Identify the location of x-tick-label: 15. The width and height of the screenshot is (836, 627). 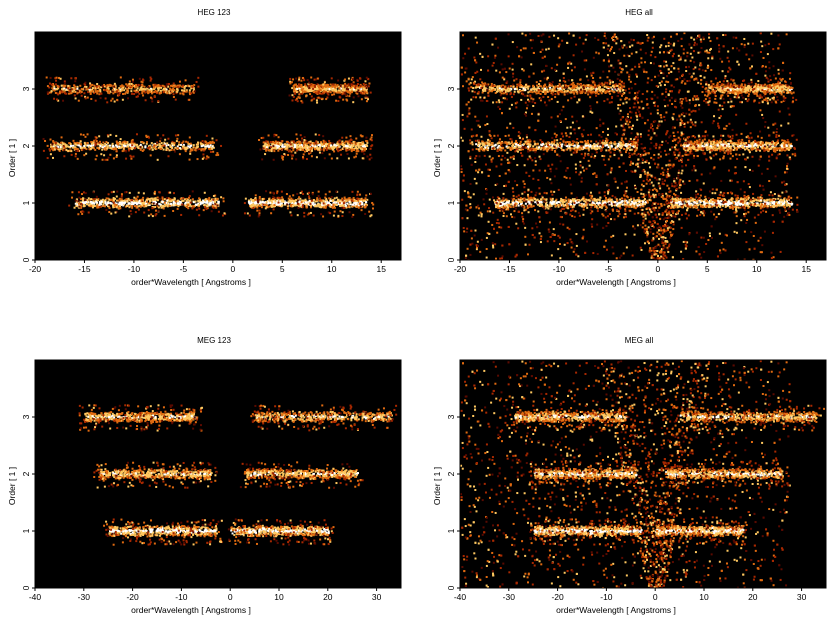
(381, 269).